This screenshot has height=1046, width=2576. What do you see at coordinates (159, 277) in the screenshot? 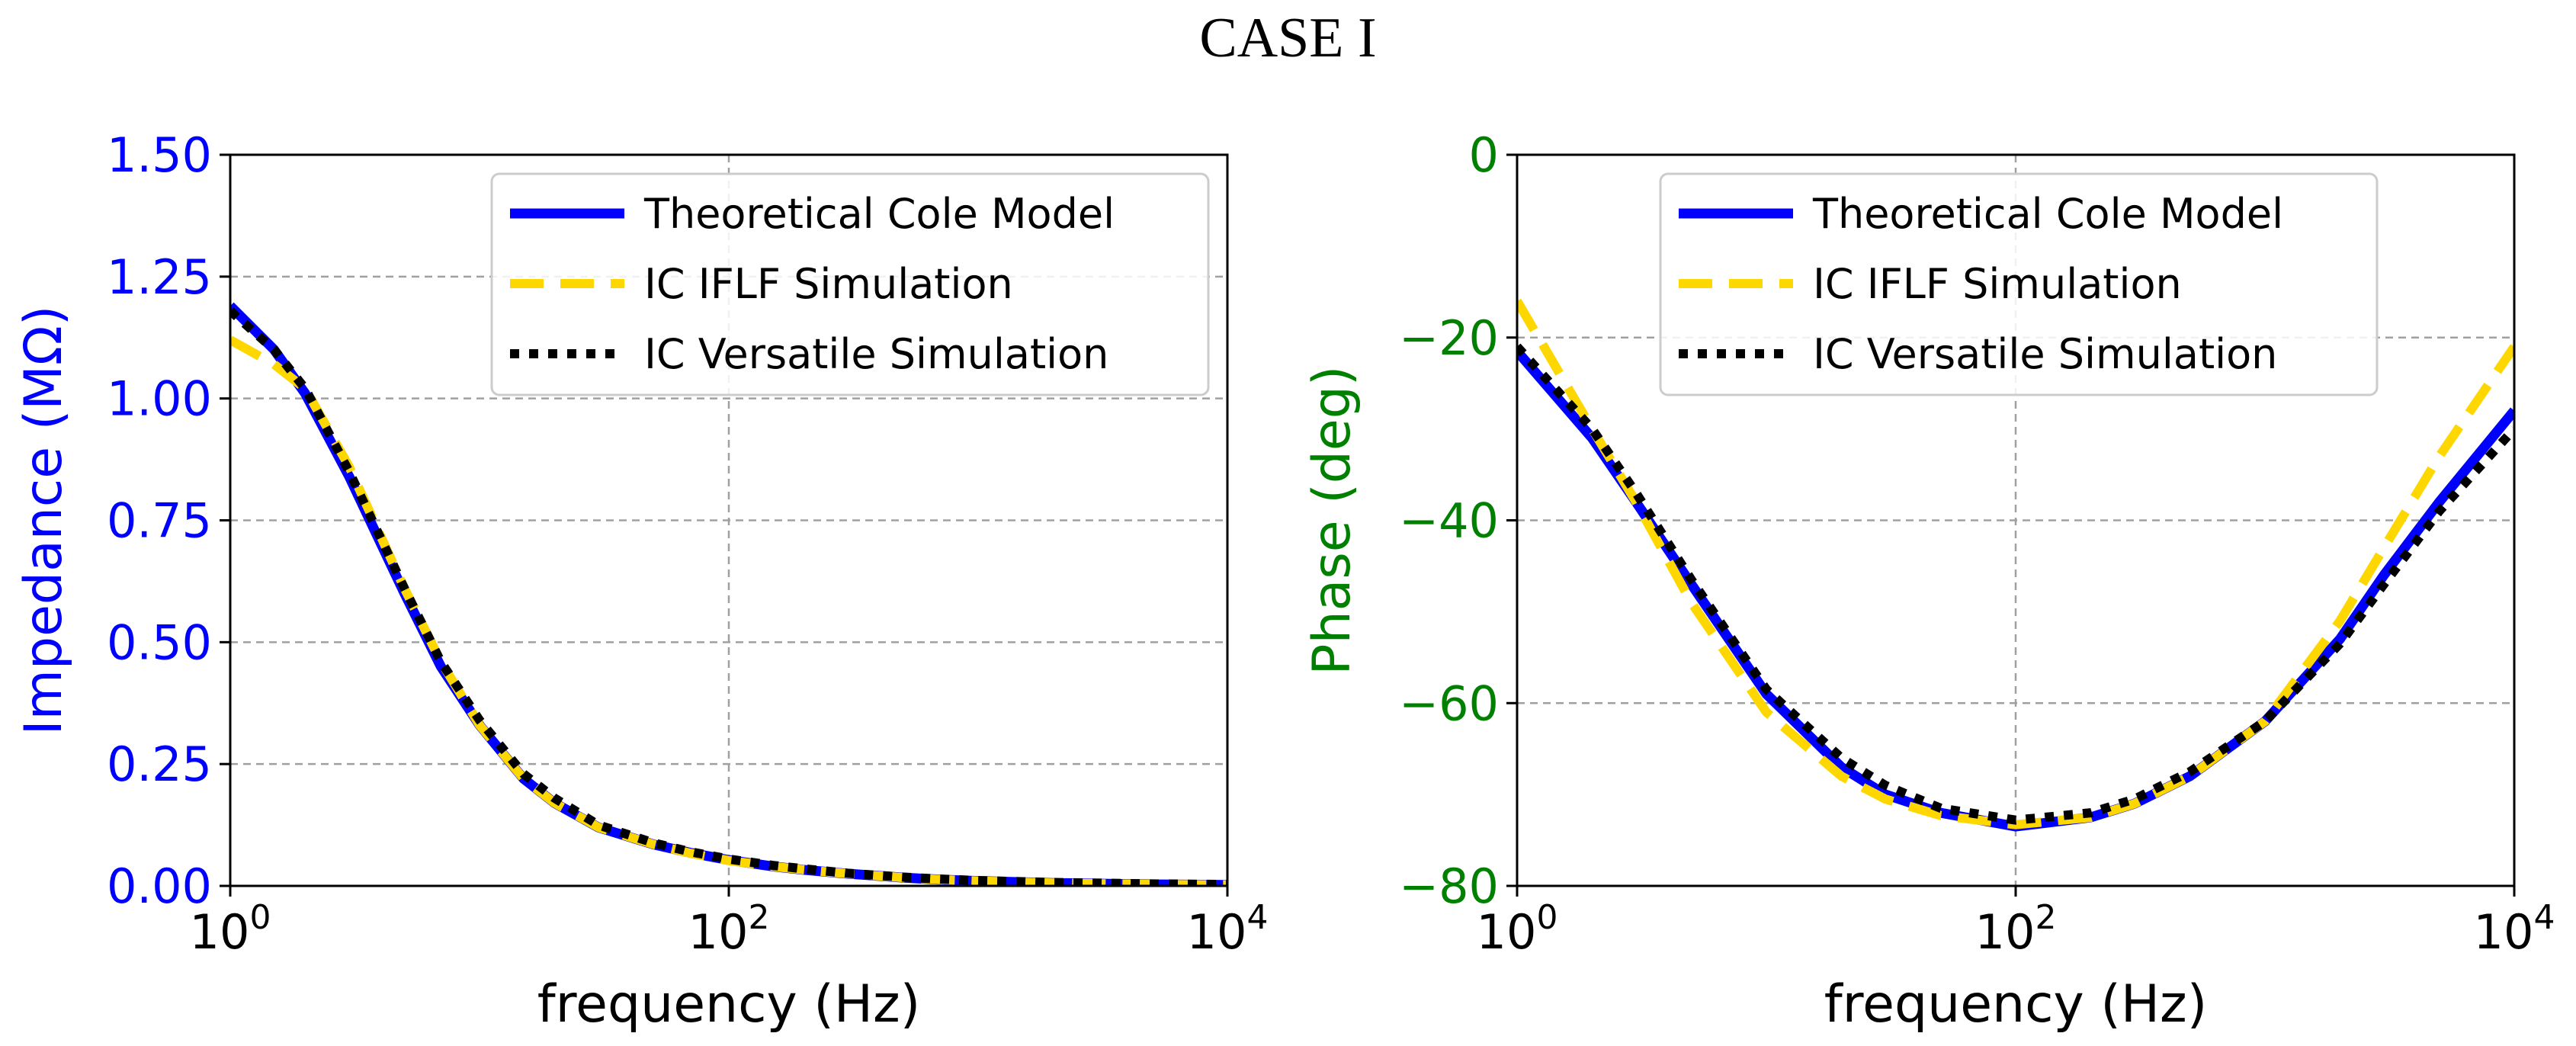
I see `y-tick-label: 1.25` at bounding box center [159, 277].